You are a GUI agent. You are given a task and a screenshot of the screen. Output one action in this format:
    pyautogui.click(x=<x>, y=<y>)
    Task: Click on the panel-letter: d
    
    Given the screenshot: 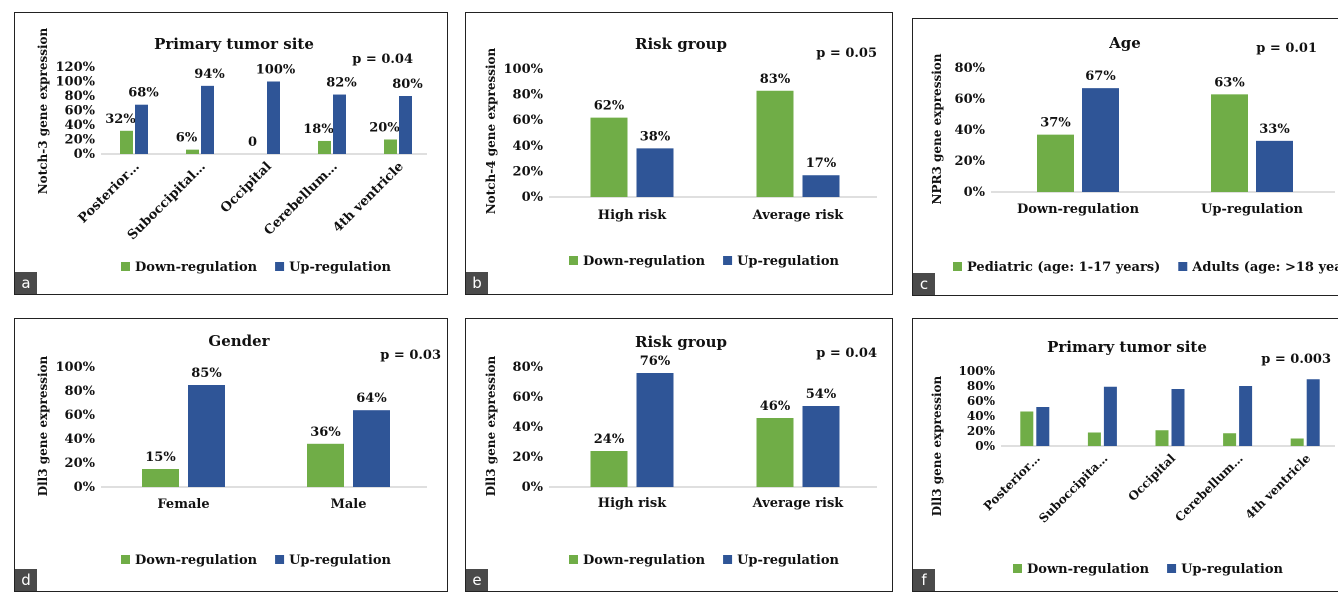 What is the action you would take?
    pyautogui.click(x=26, y=580)
    